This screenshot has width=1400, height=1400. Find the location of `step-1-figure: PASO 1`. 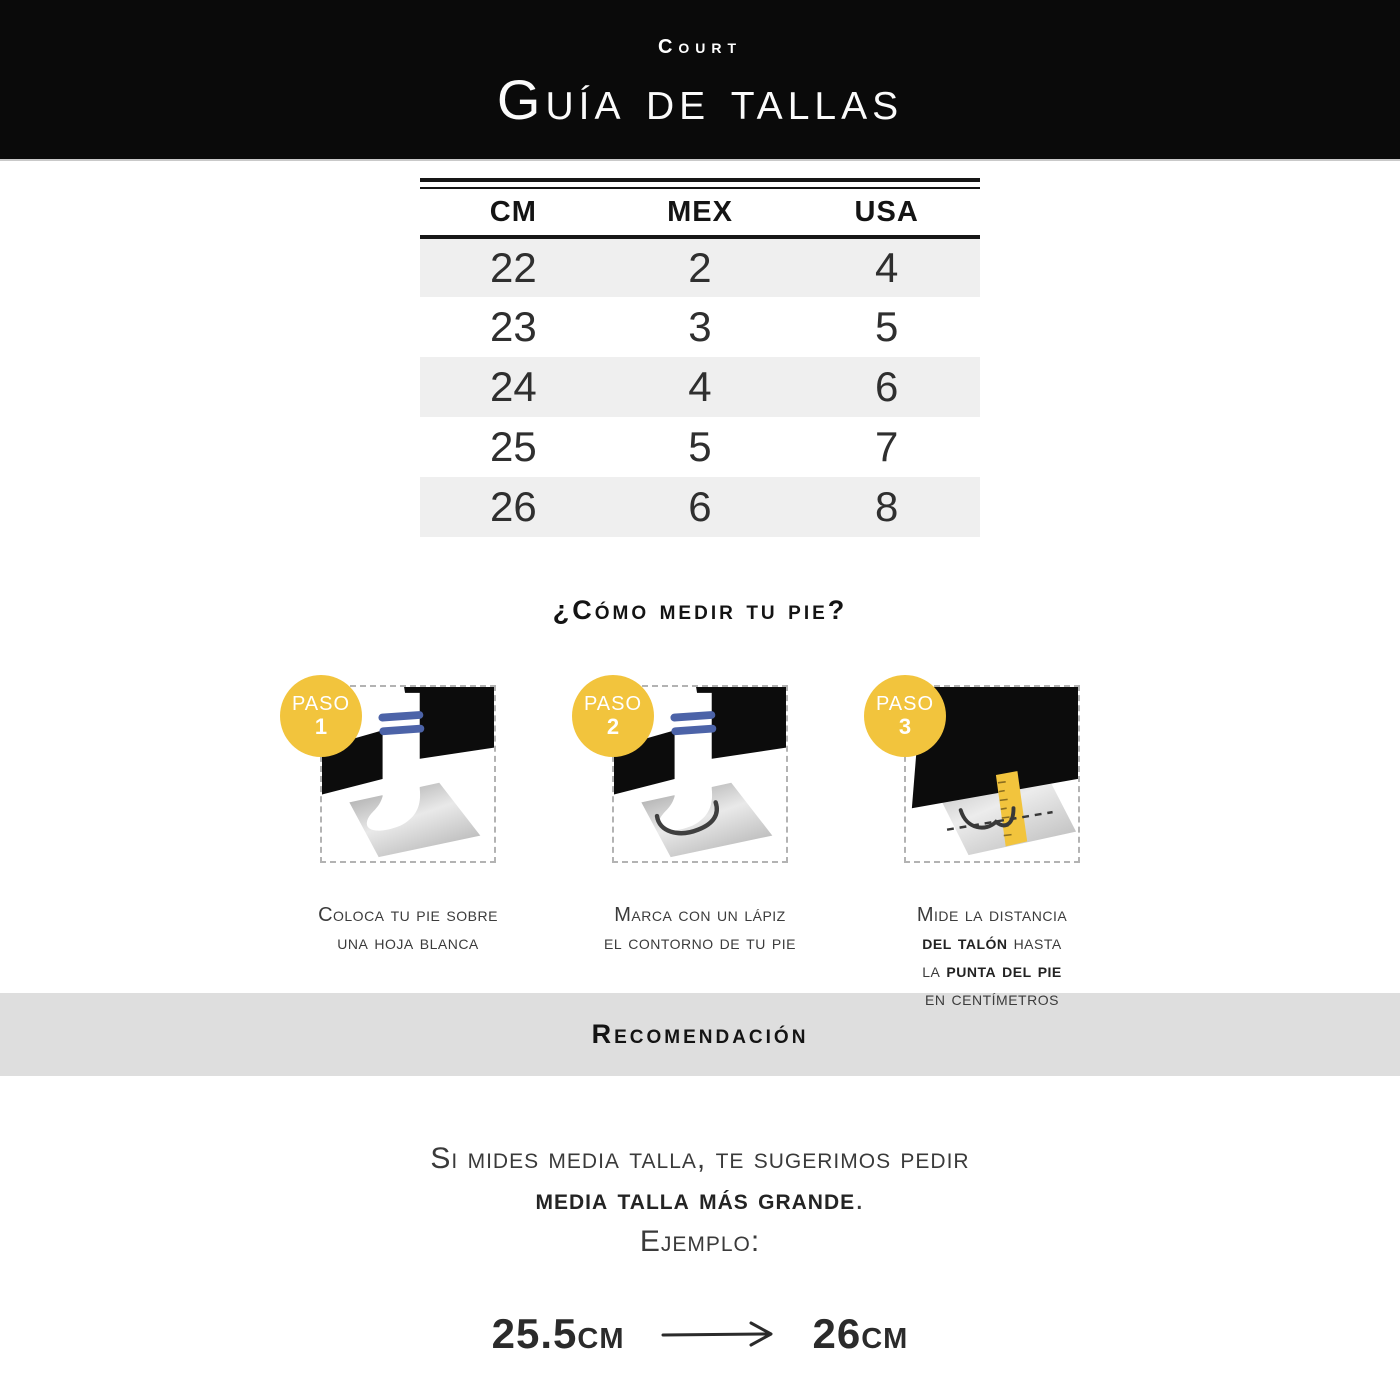

step-1-figure: PASO 1 is located at coordinates (388, 769).